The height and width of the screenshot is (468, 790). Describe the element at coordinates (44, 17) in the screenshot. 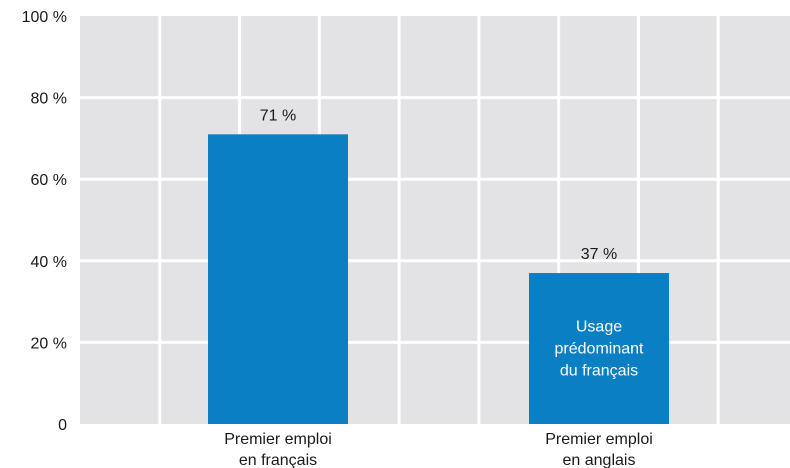

I see `y-tick-label: 100 %` at that location.